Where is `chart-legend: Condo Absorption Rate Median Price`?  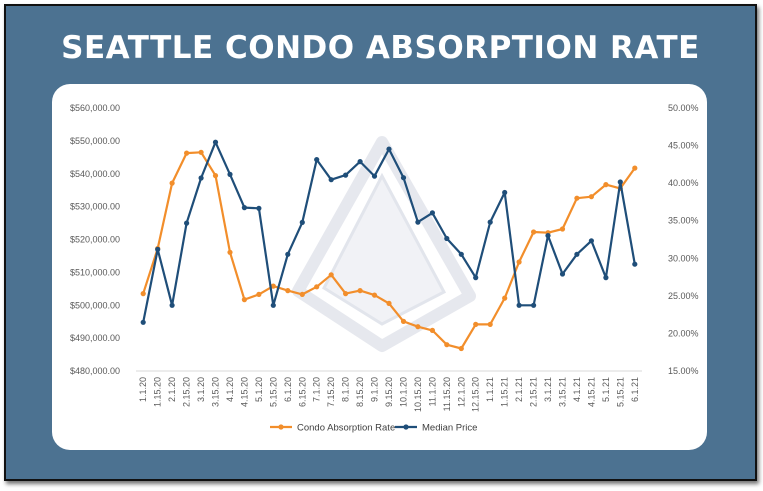
chart-legend: Condo Absorption Rate Median Price is located at coordinates (373, 428).